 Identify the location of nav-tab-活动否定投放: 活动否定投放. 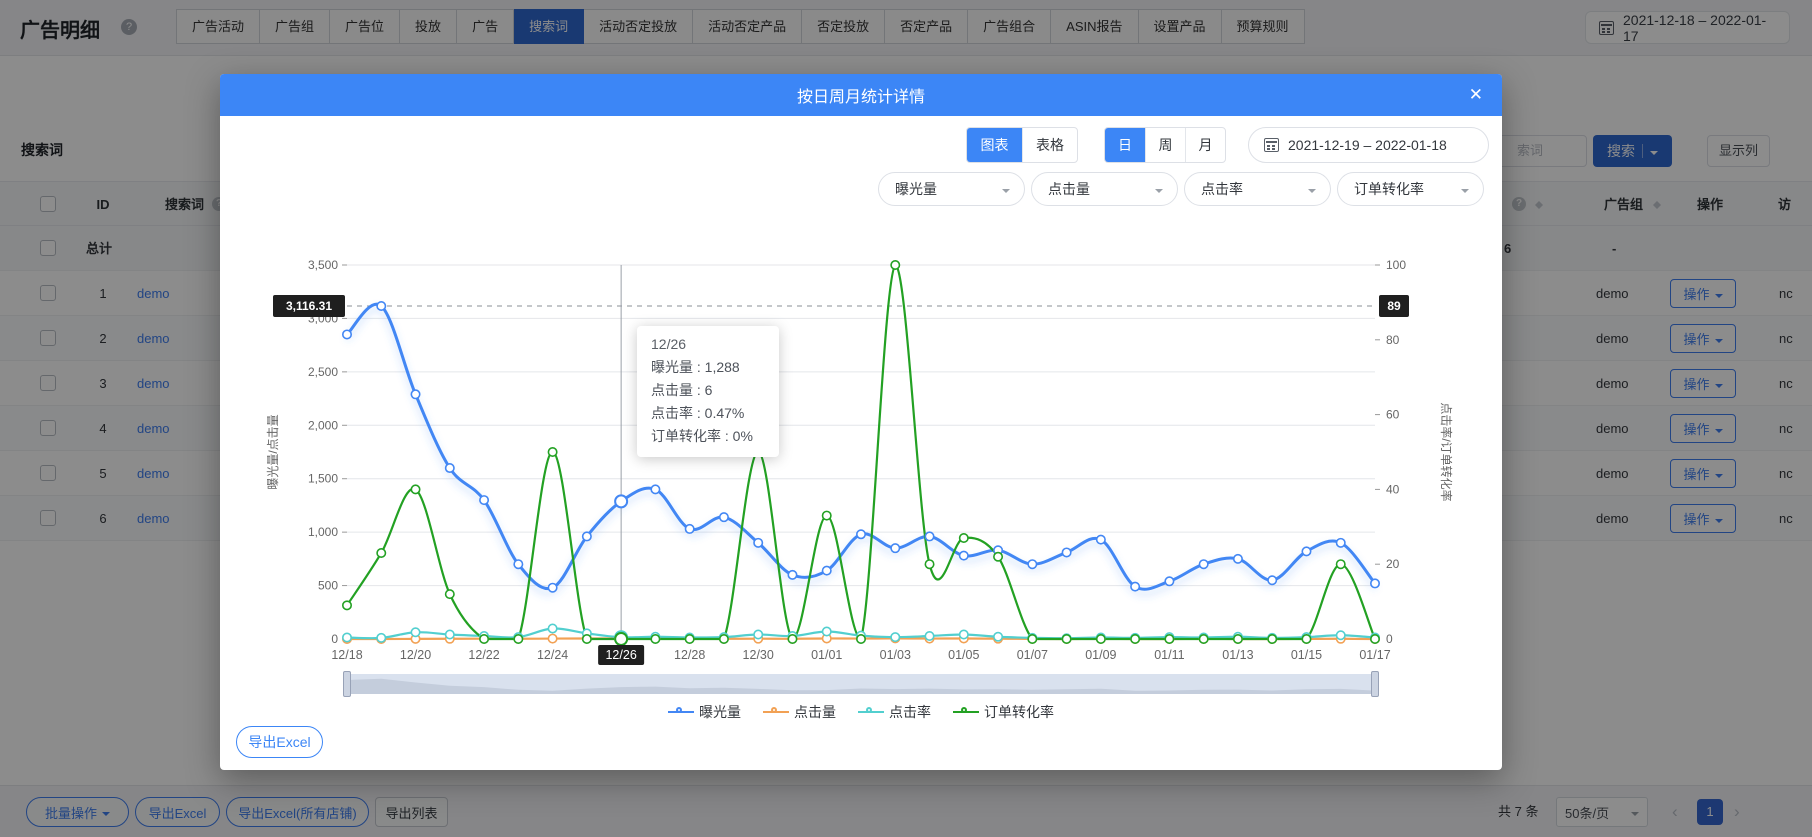
(639, 26).